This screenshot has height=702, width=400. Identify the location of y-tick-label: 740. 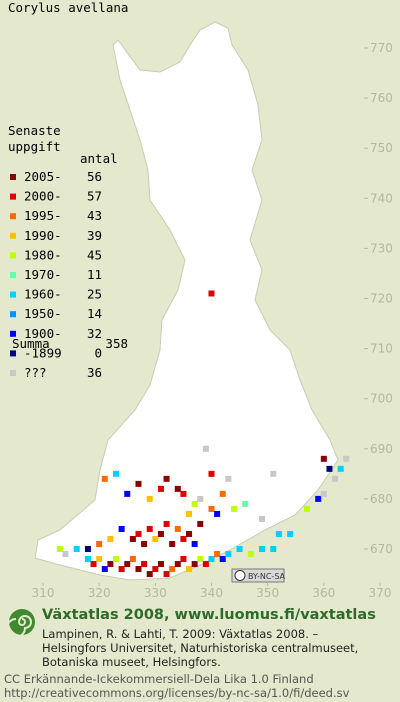
(381, 198).